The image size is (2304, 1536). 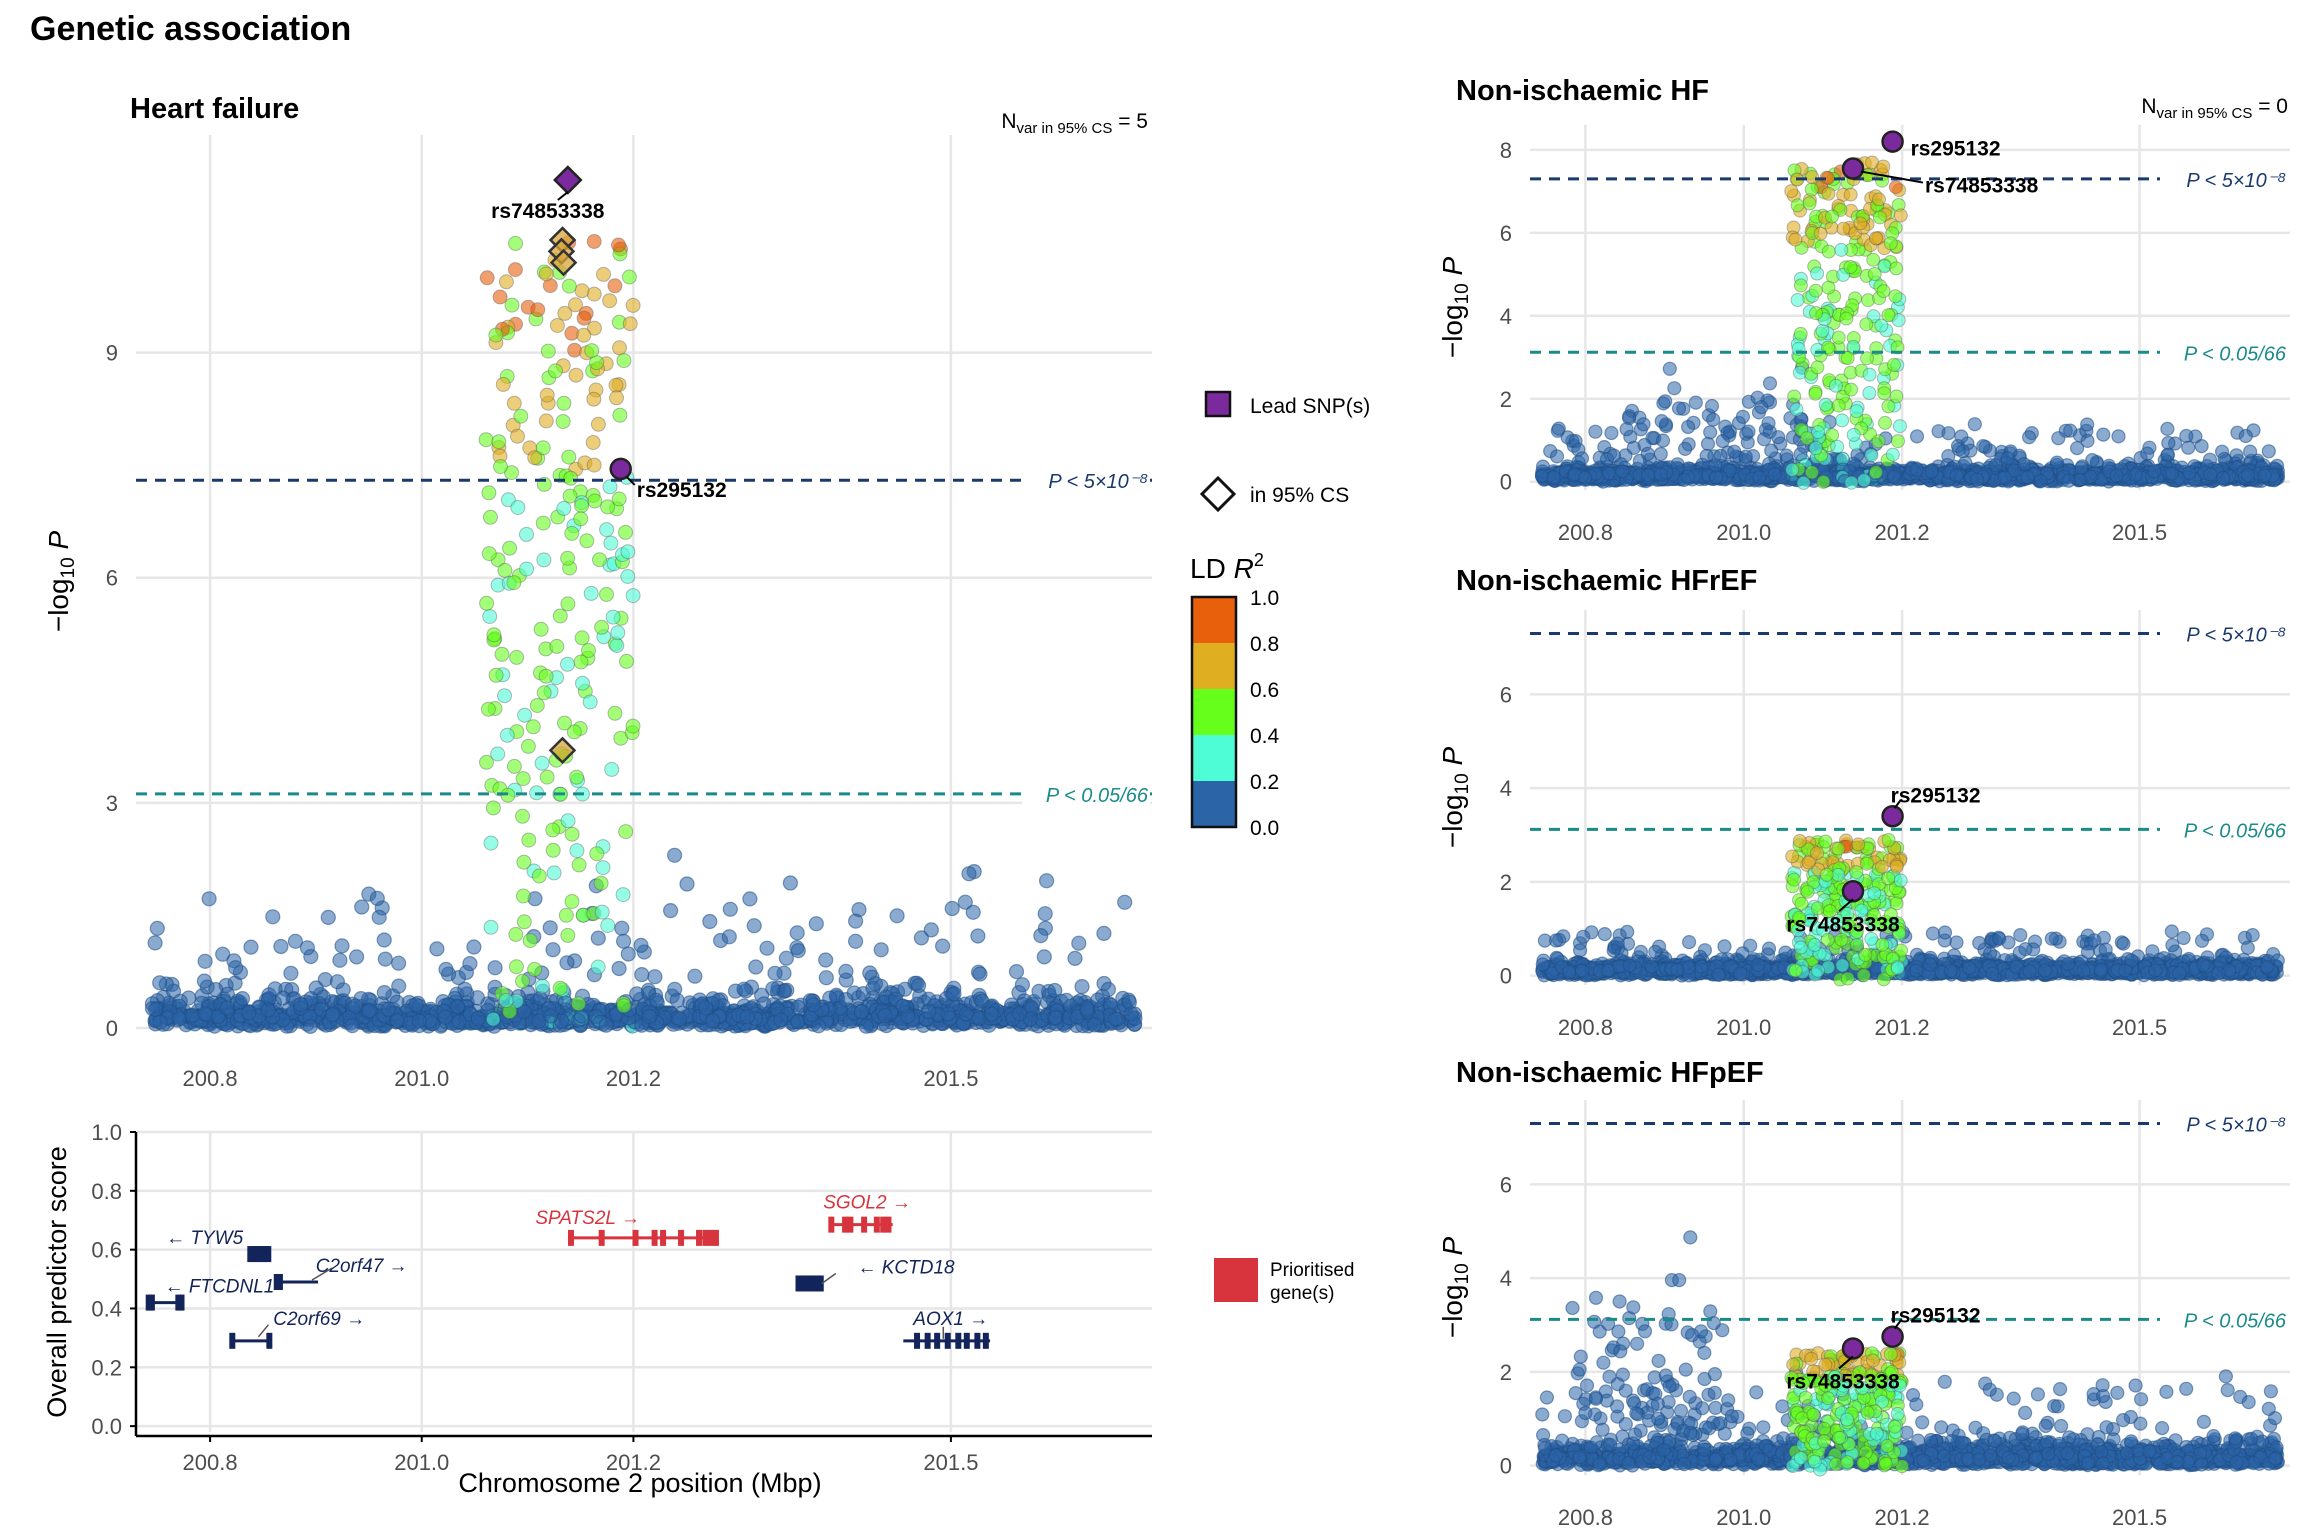 I want to click on threshold-label: P < 0.05/66, so click(x=1097, y=796).